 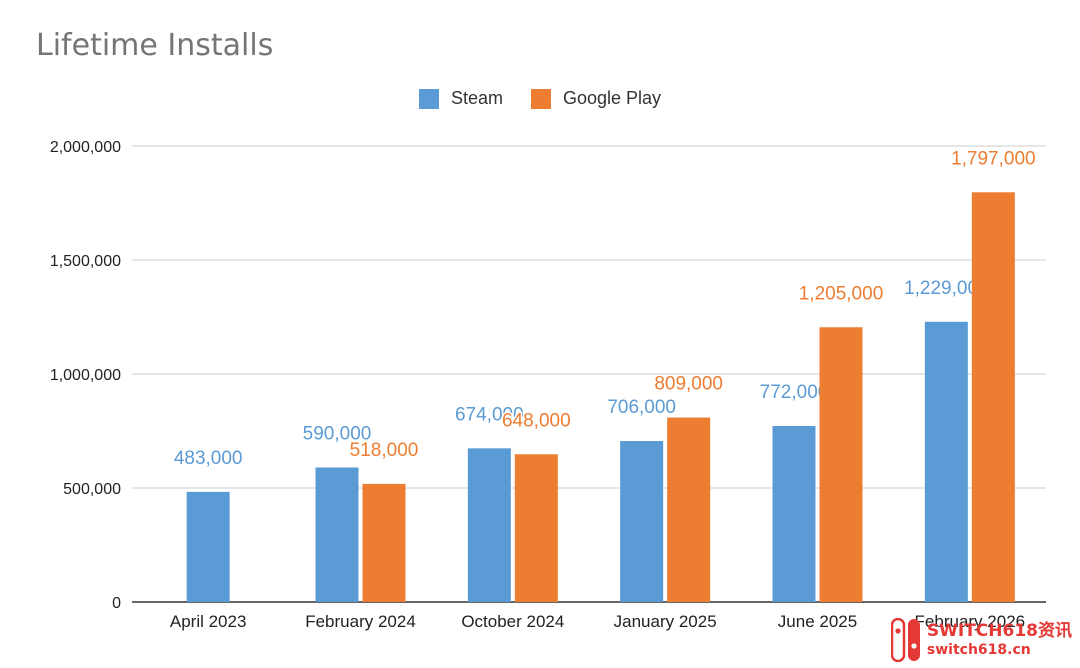 I want to click on chart-legend: Steam Google Play, so click(x=540, y=98).